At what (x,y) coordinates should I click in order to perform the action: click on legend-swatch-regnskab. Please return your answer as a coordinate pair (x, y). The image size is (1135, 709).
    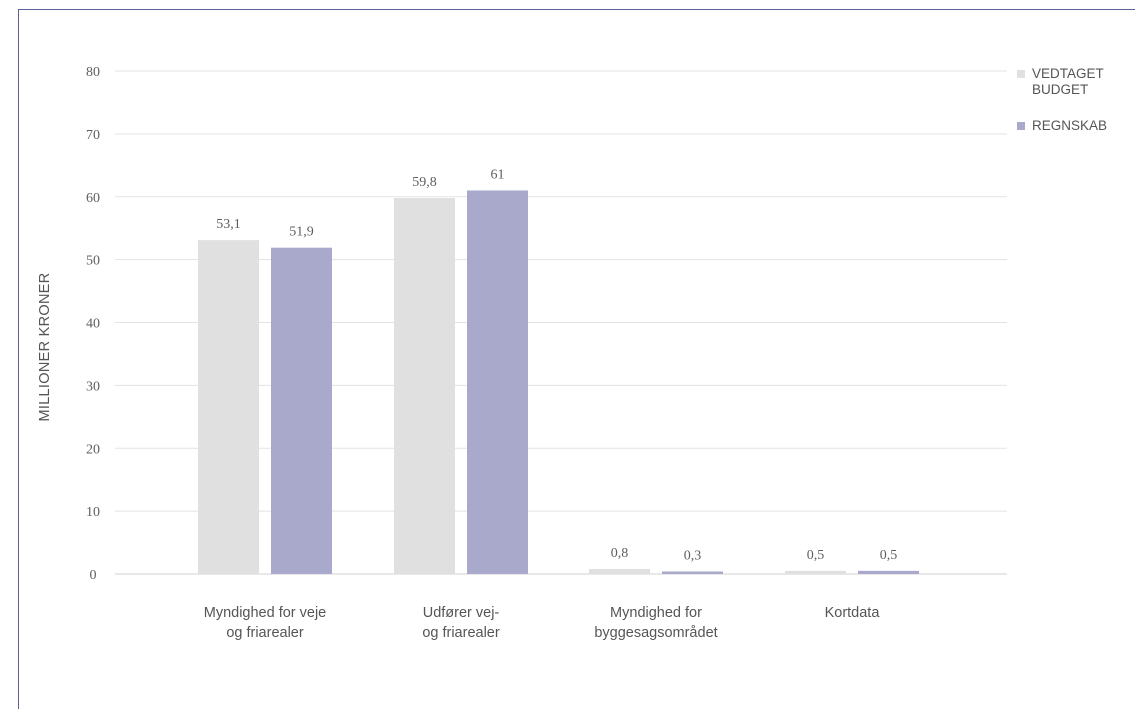
    Looking at the image, I should click on (1021, 126).